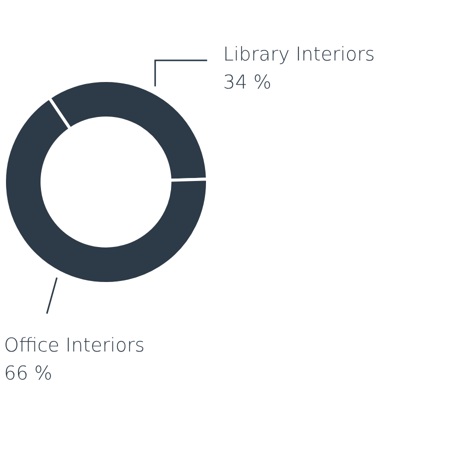 The width and height of the screenshot is (450, 450). What do you see at coordinates (299, 54) in the screenshot?
I see `slice-label: Library Interiors` at bounding box center [299, 54].